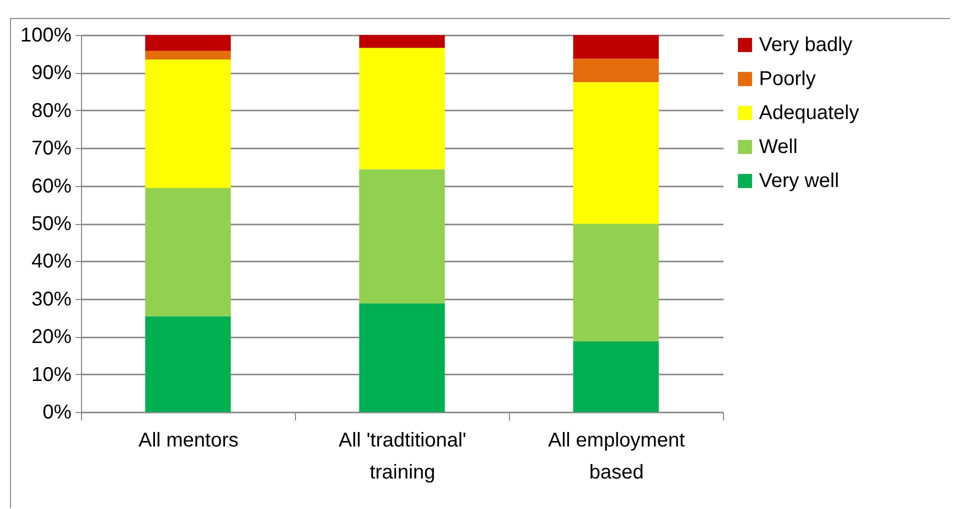 The height and width of the screenshot is (509, 956). Describe the element at coordinates (51, 186) in the screenshot. I see `y-tick-label: 60%` at that location.